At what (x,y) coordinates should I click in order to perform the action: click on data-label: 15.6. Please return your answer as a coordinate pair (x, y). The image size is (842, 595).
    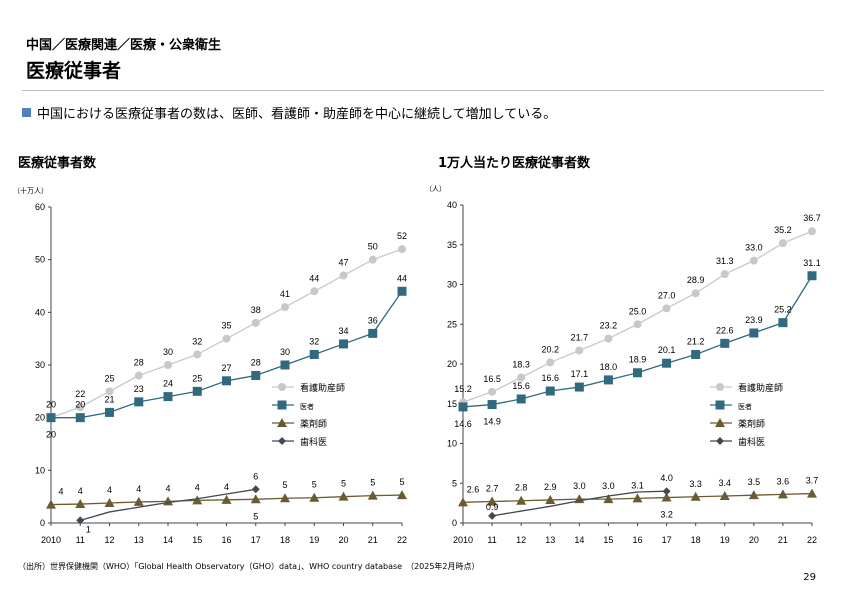
    Looking at the image, I should click on (521, 386).